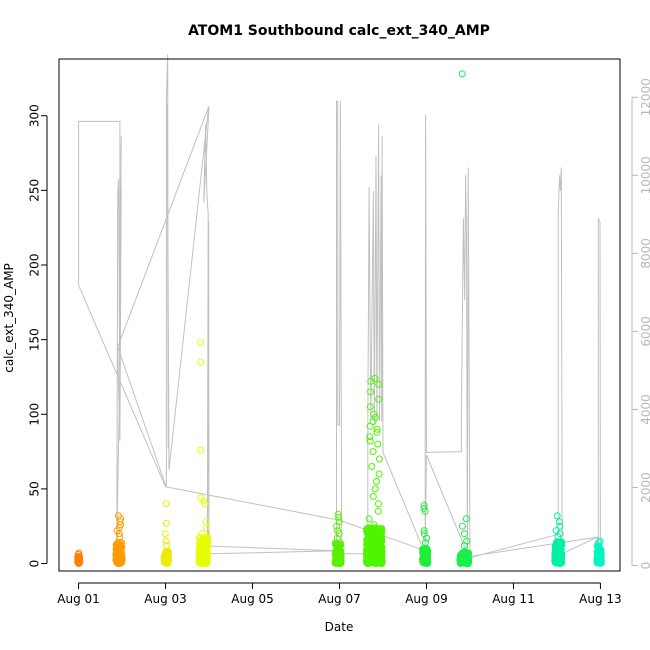 Image resolution: width=650 pixels, height=650 pixels. I want to click on y2-tick-label: 4000, so click(644, 409).